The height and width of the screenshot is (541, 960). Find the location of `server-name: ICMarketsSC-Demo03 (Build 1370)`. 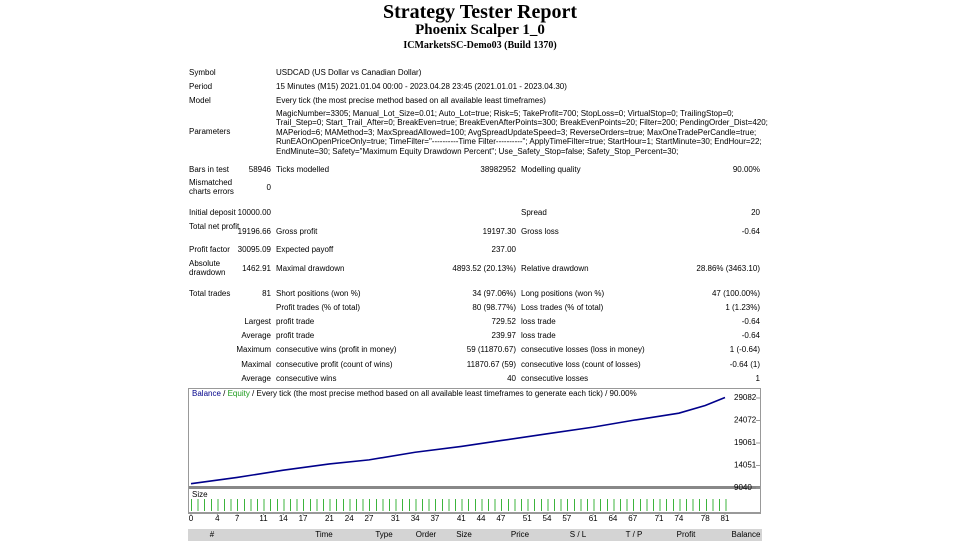

server-name: ICMarketsSC-Demo03 (Build 1370) is located at coordinates (480, 45).